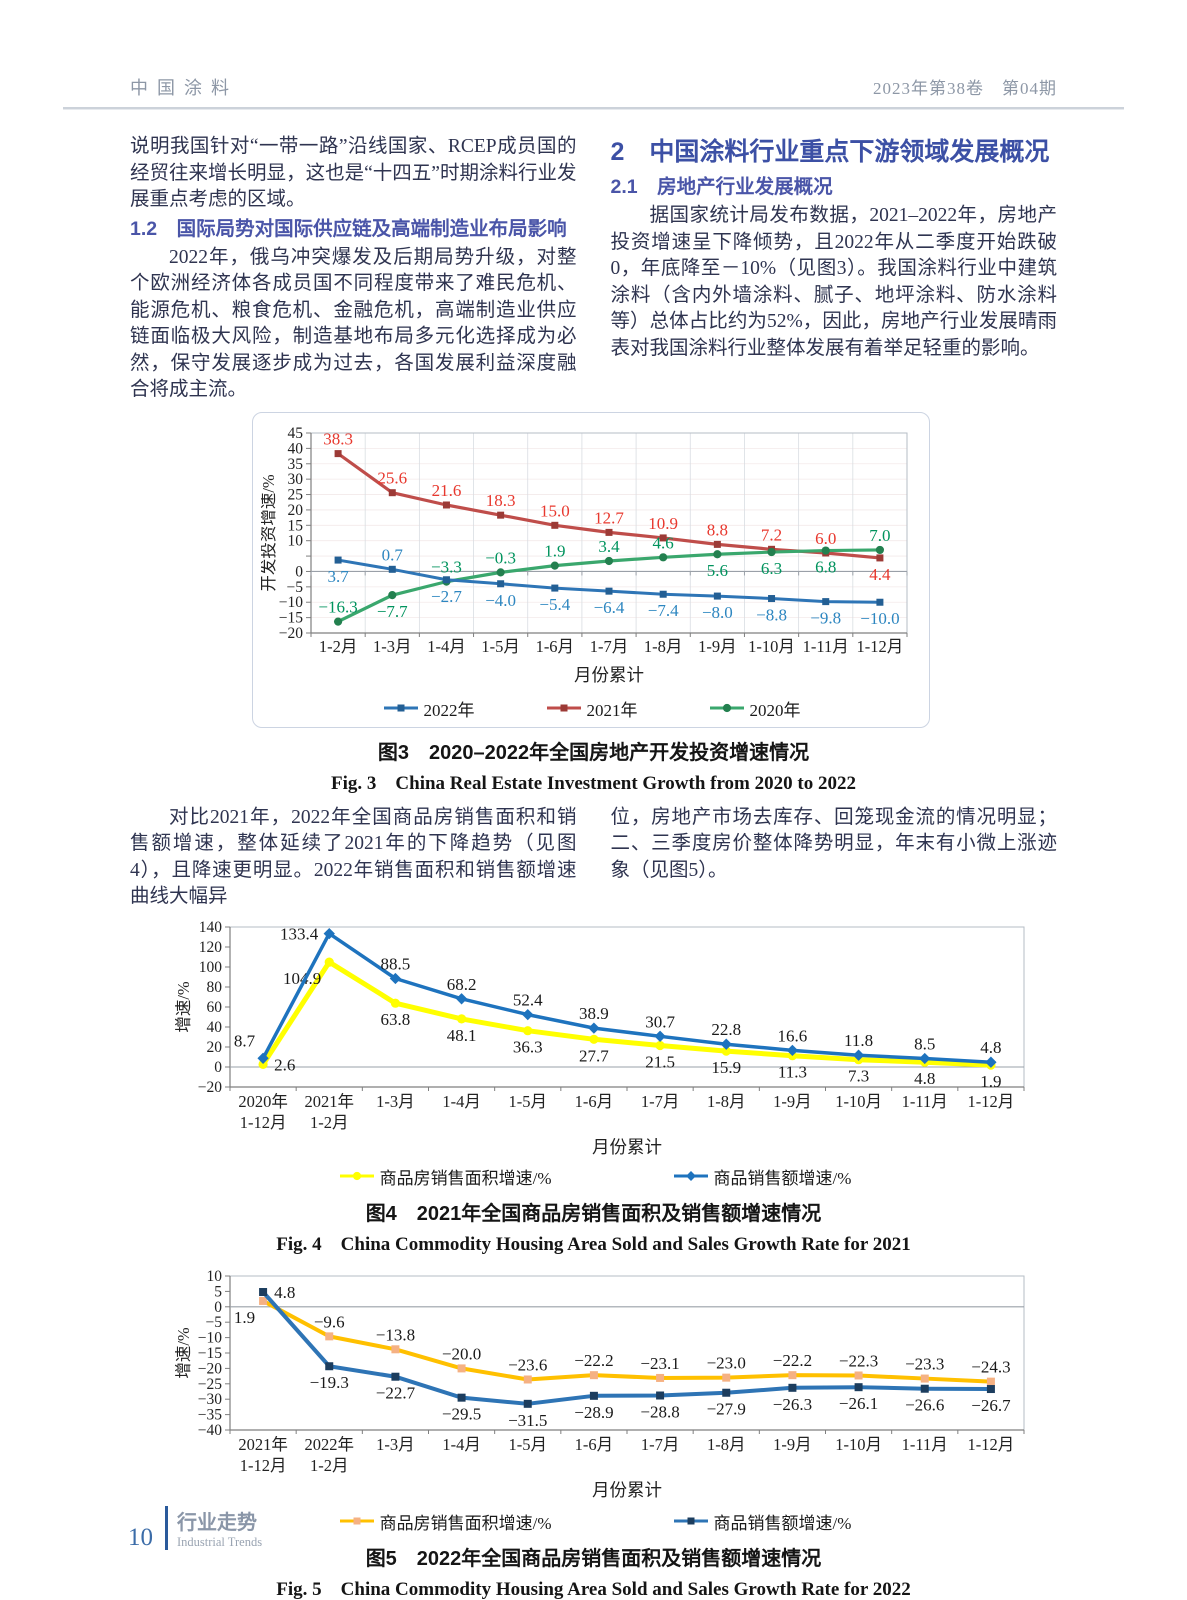 Image resolution: width=1187 pixels, height=1600 pixels. I want to click on svg-text: 7.3, so click(858, 1075).